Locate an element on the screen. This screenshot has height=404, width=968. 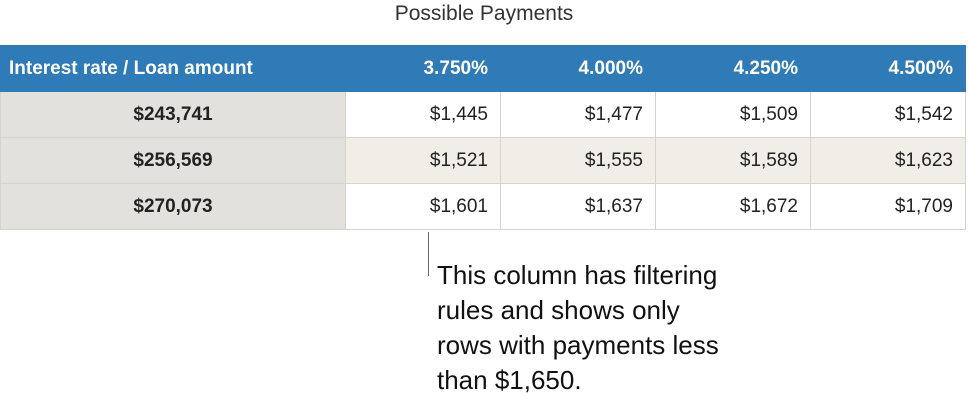
header-cell: 4.250% is located at coordinates (765, 68).